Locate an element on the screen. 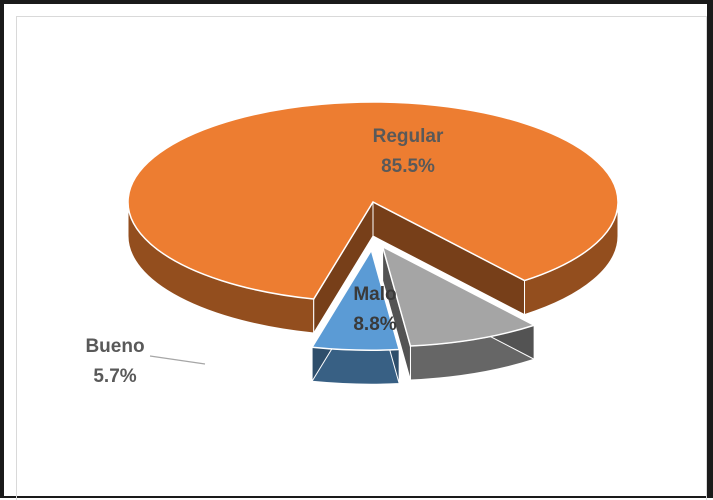  slice-bueno is located at coordinates (355, 316).